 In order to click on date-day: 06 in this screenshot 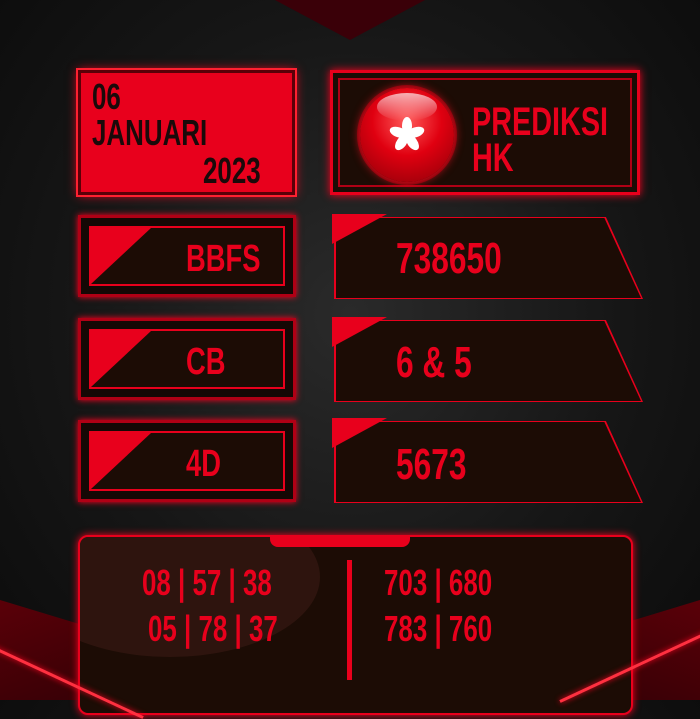, I will do `click(106, 96)`.